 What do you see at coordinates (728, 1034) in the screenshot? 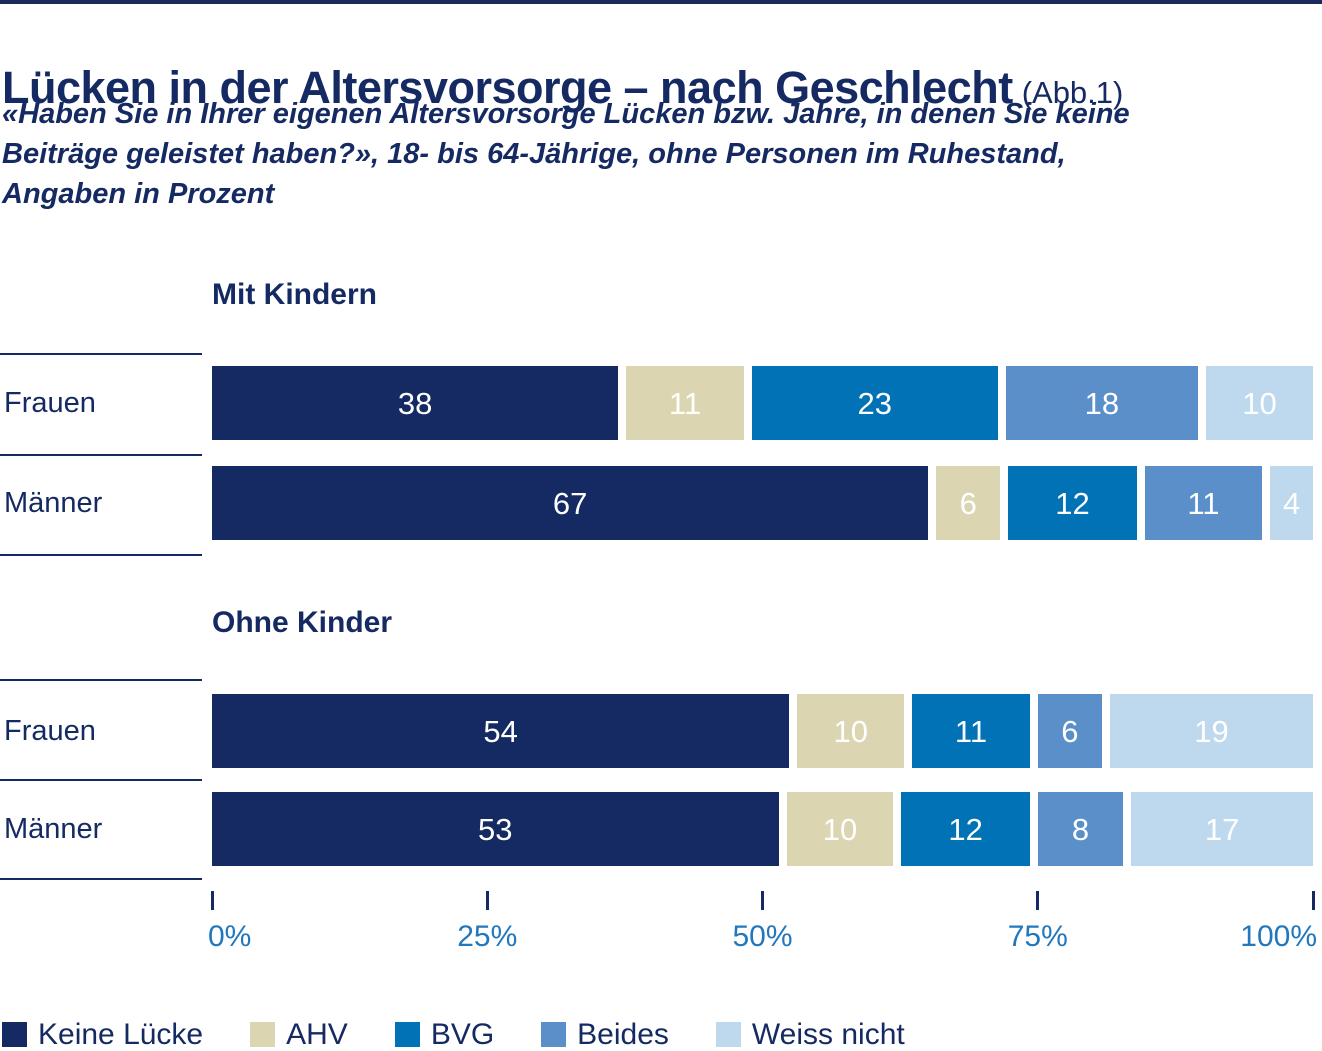
I see `legend-swatch-weiss-nicht` at bounding box center [728, 1034].